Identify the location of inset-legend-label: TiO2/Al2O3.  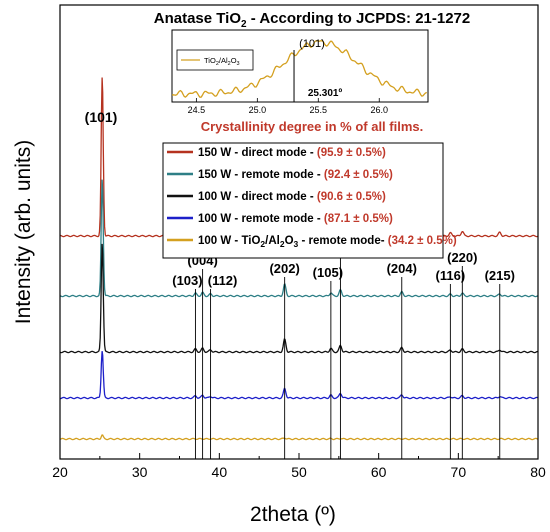
(222, 61).